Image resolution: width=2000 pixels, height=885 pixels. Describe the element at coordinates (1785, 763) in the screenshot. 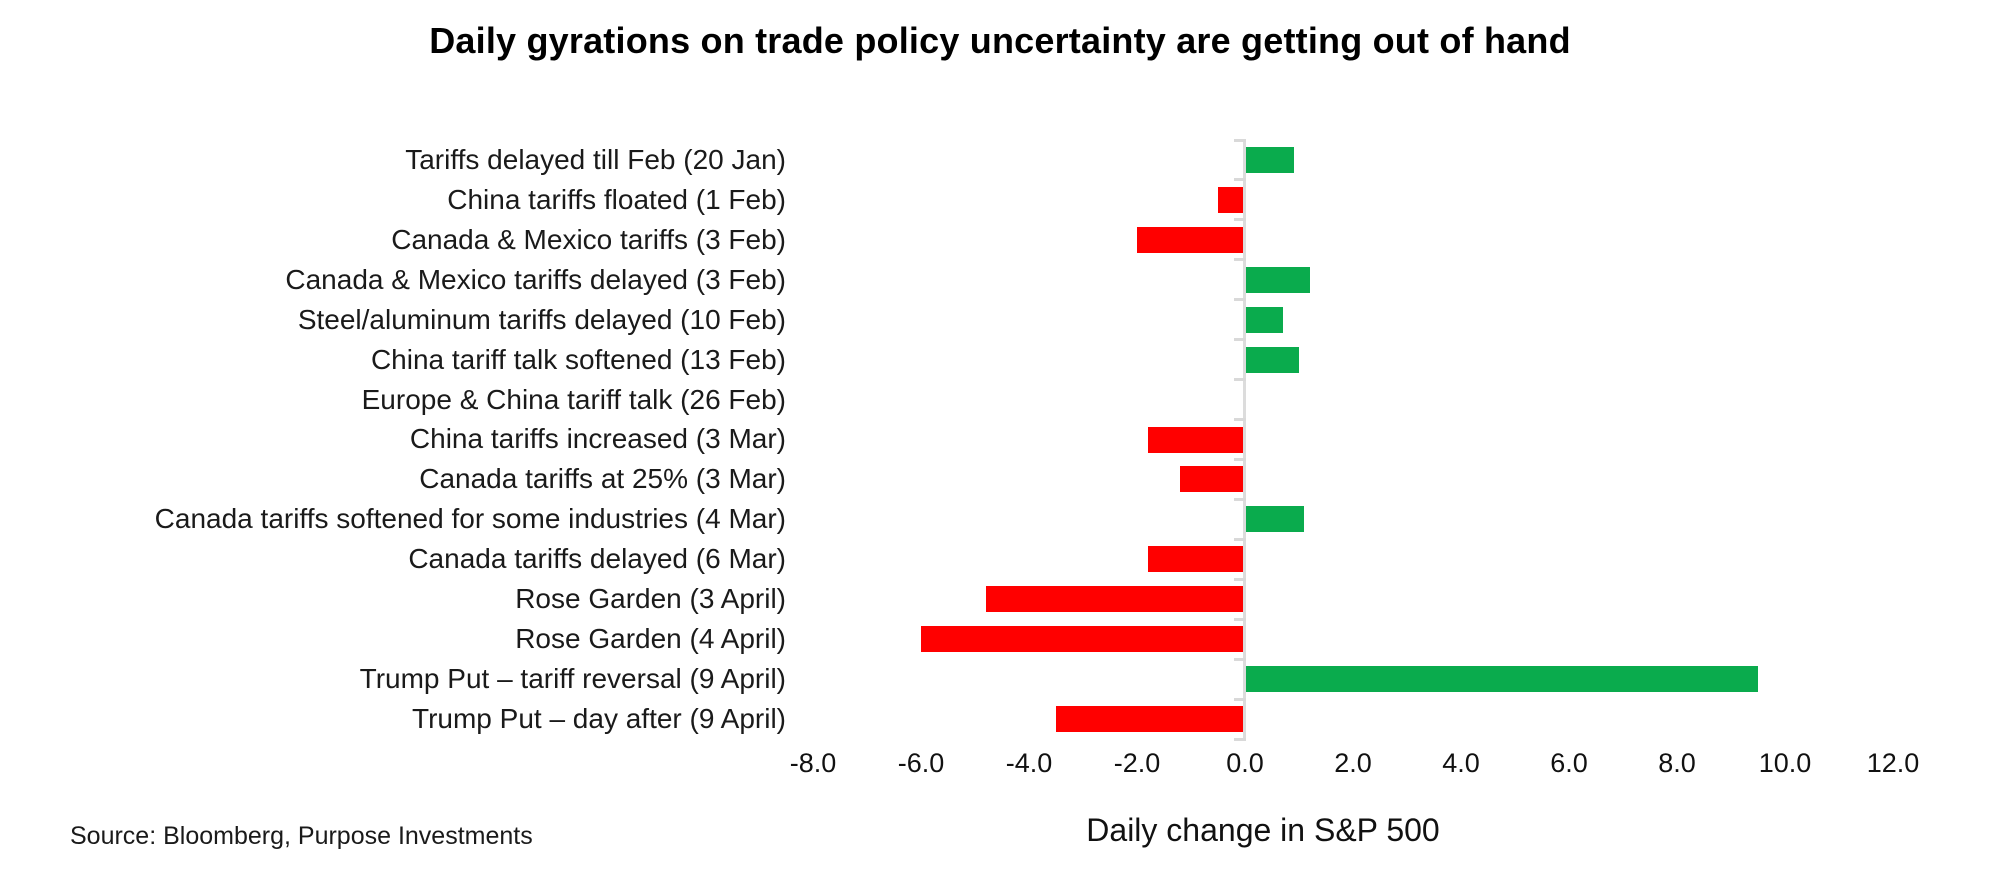

I see `x-tick-label: 10.0` at that location.